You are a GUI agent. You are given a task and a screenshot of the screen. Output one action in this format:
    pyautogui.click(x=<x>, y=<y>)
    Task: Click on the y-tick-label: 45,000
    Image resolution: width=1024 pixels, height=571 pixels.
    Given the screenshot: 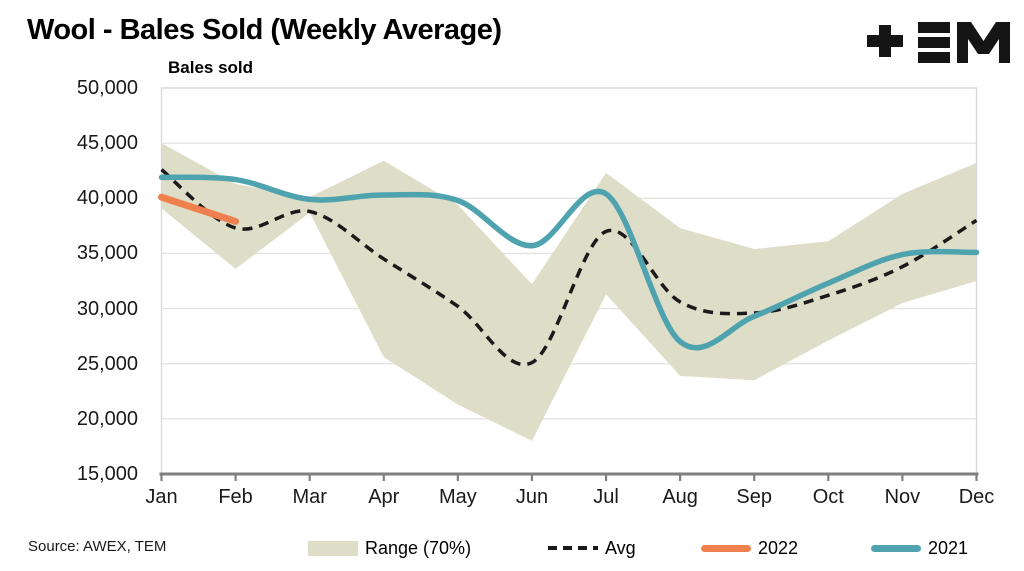 What is the action you would take?
    pyautogui.click(x=107, y=143)
    